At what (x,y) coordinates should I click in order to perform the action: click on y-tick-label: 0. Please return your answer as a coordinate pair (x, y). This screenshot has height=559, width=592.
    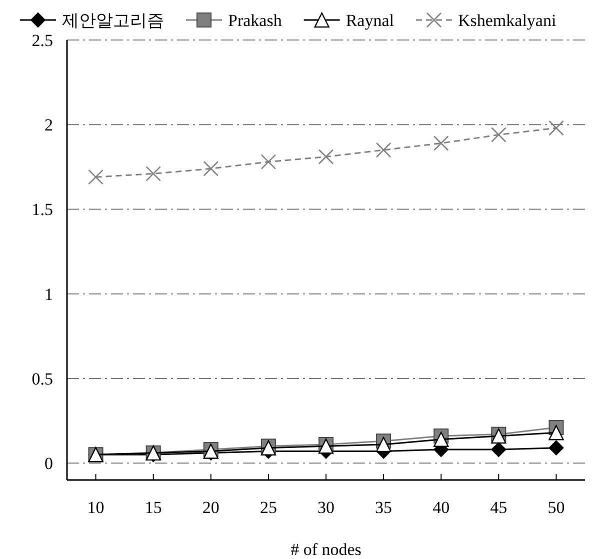
    Looking at the image, I should click on (48, 464).